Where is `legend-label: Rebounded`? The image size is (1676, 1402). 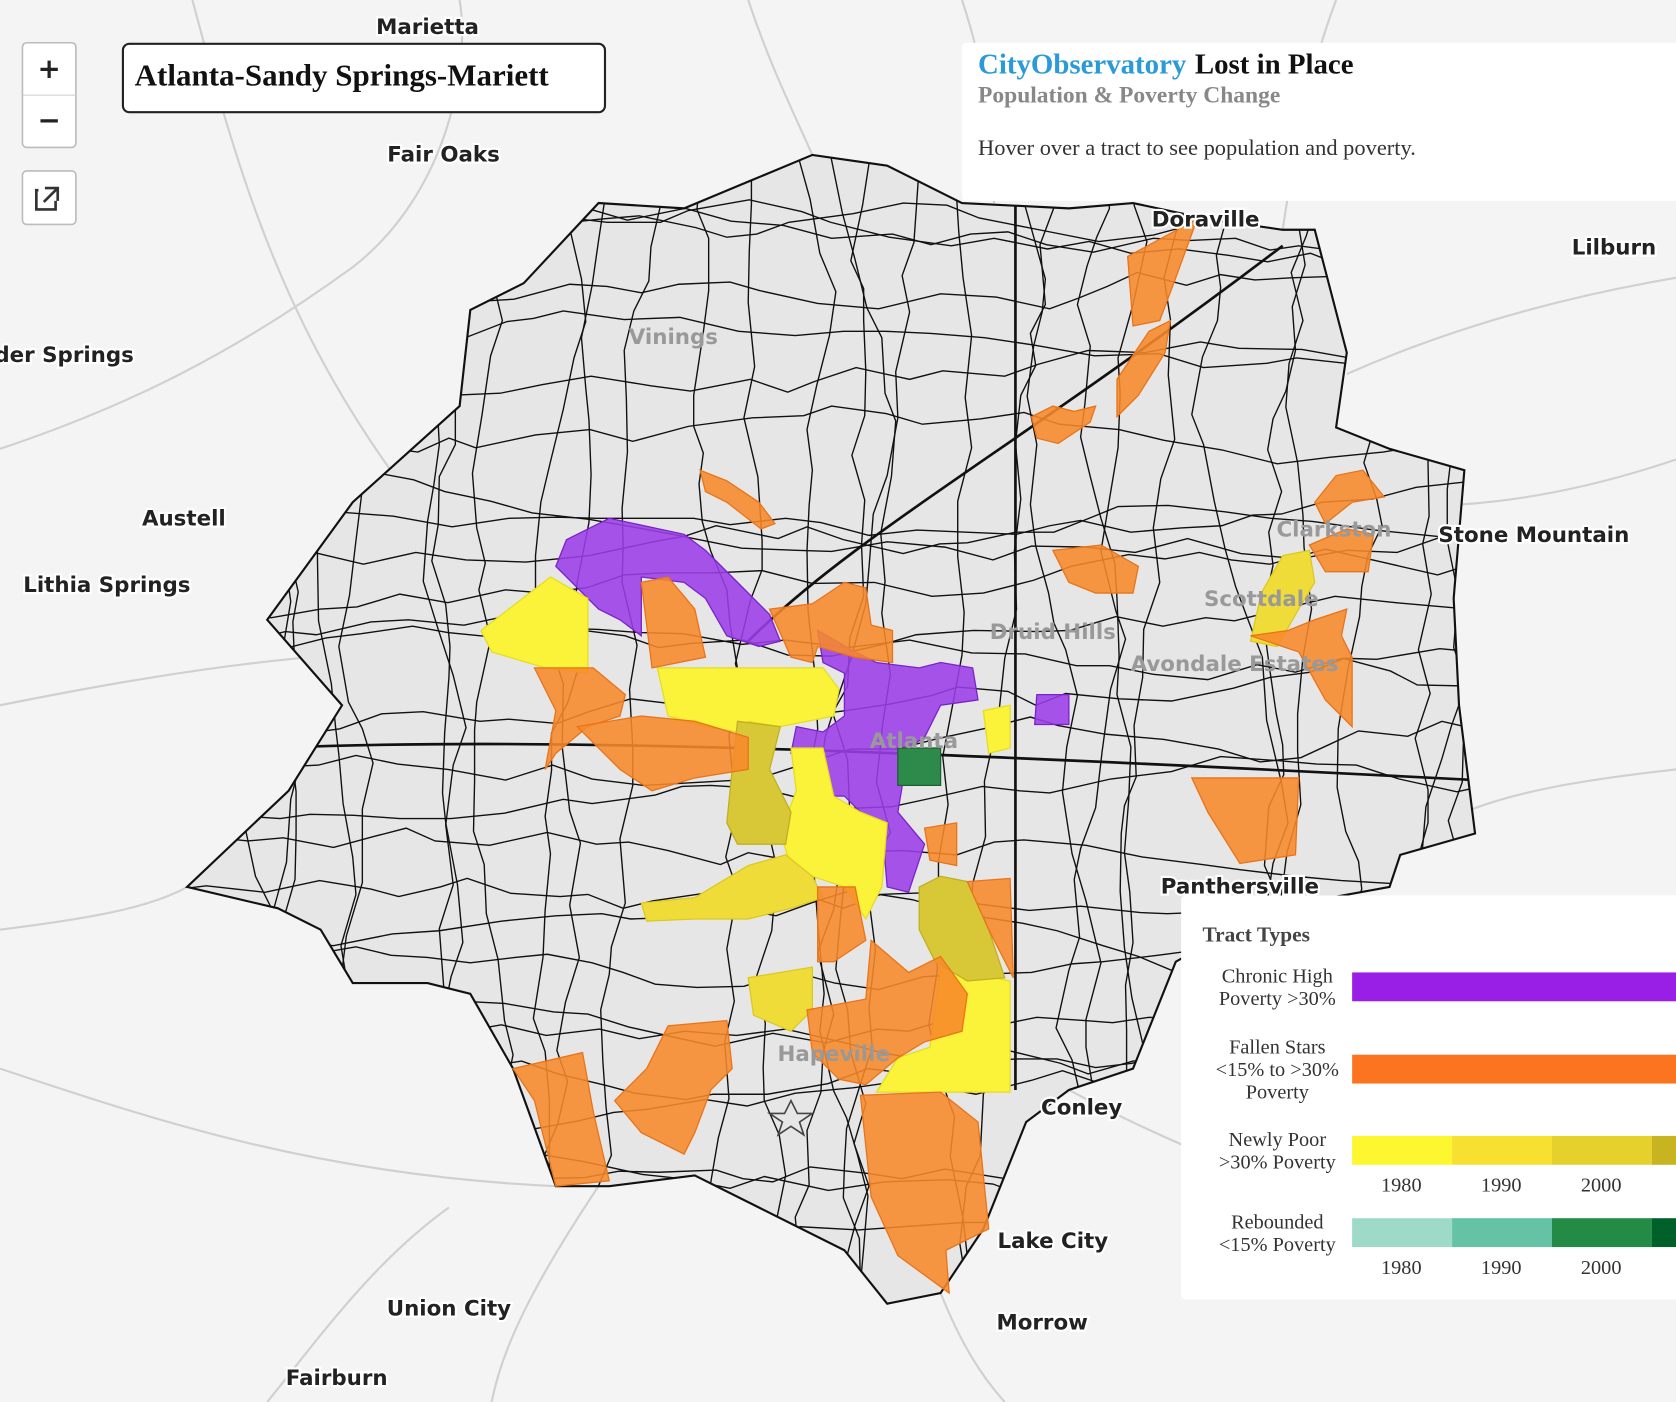 legend-label: Rebounded is located at coordinates (1277, 1222).